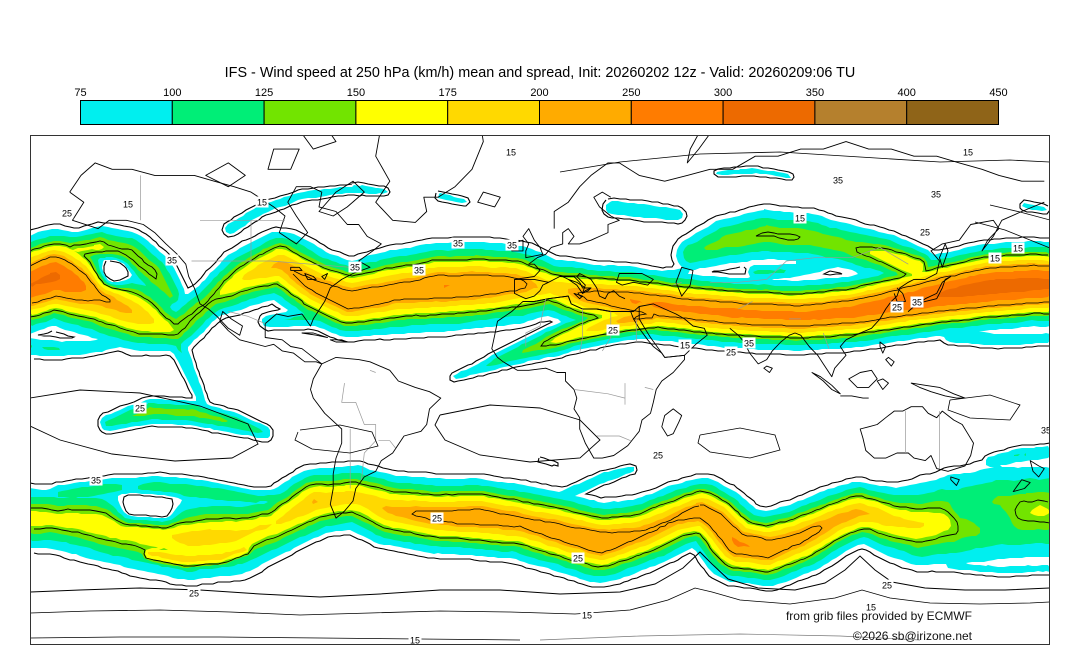 The width and height of the screenshot is (1080, 658). Describe the element at coordinates (815, 93) in the screenshot. I see `svg-text: 350` at that location.